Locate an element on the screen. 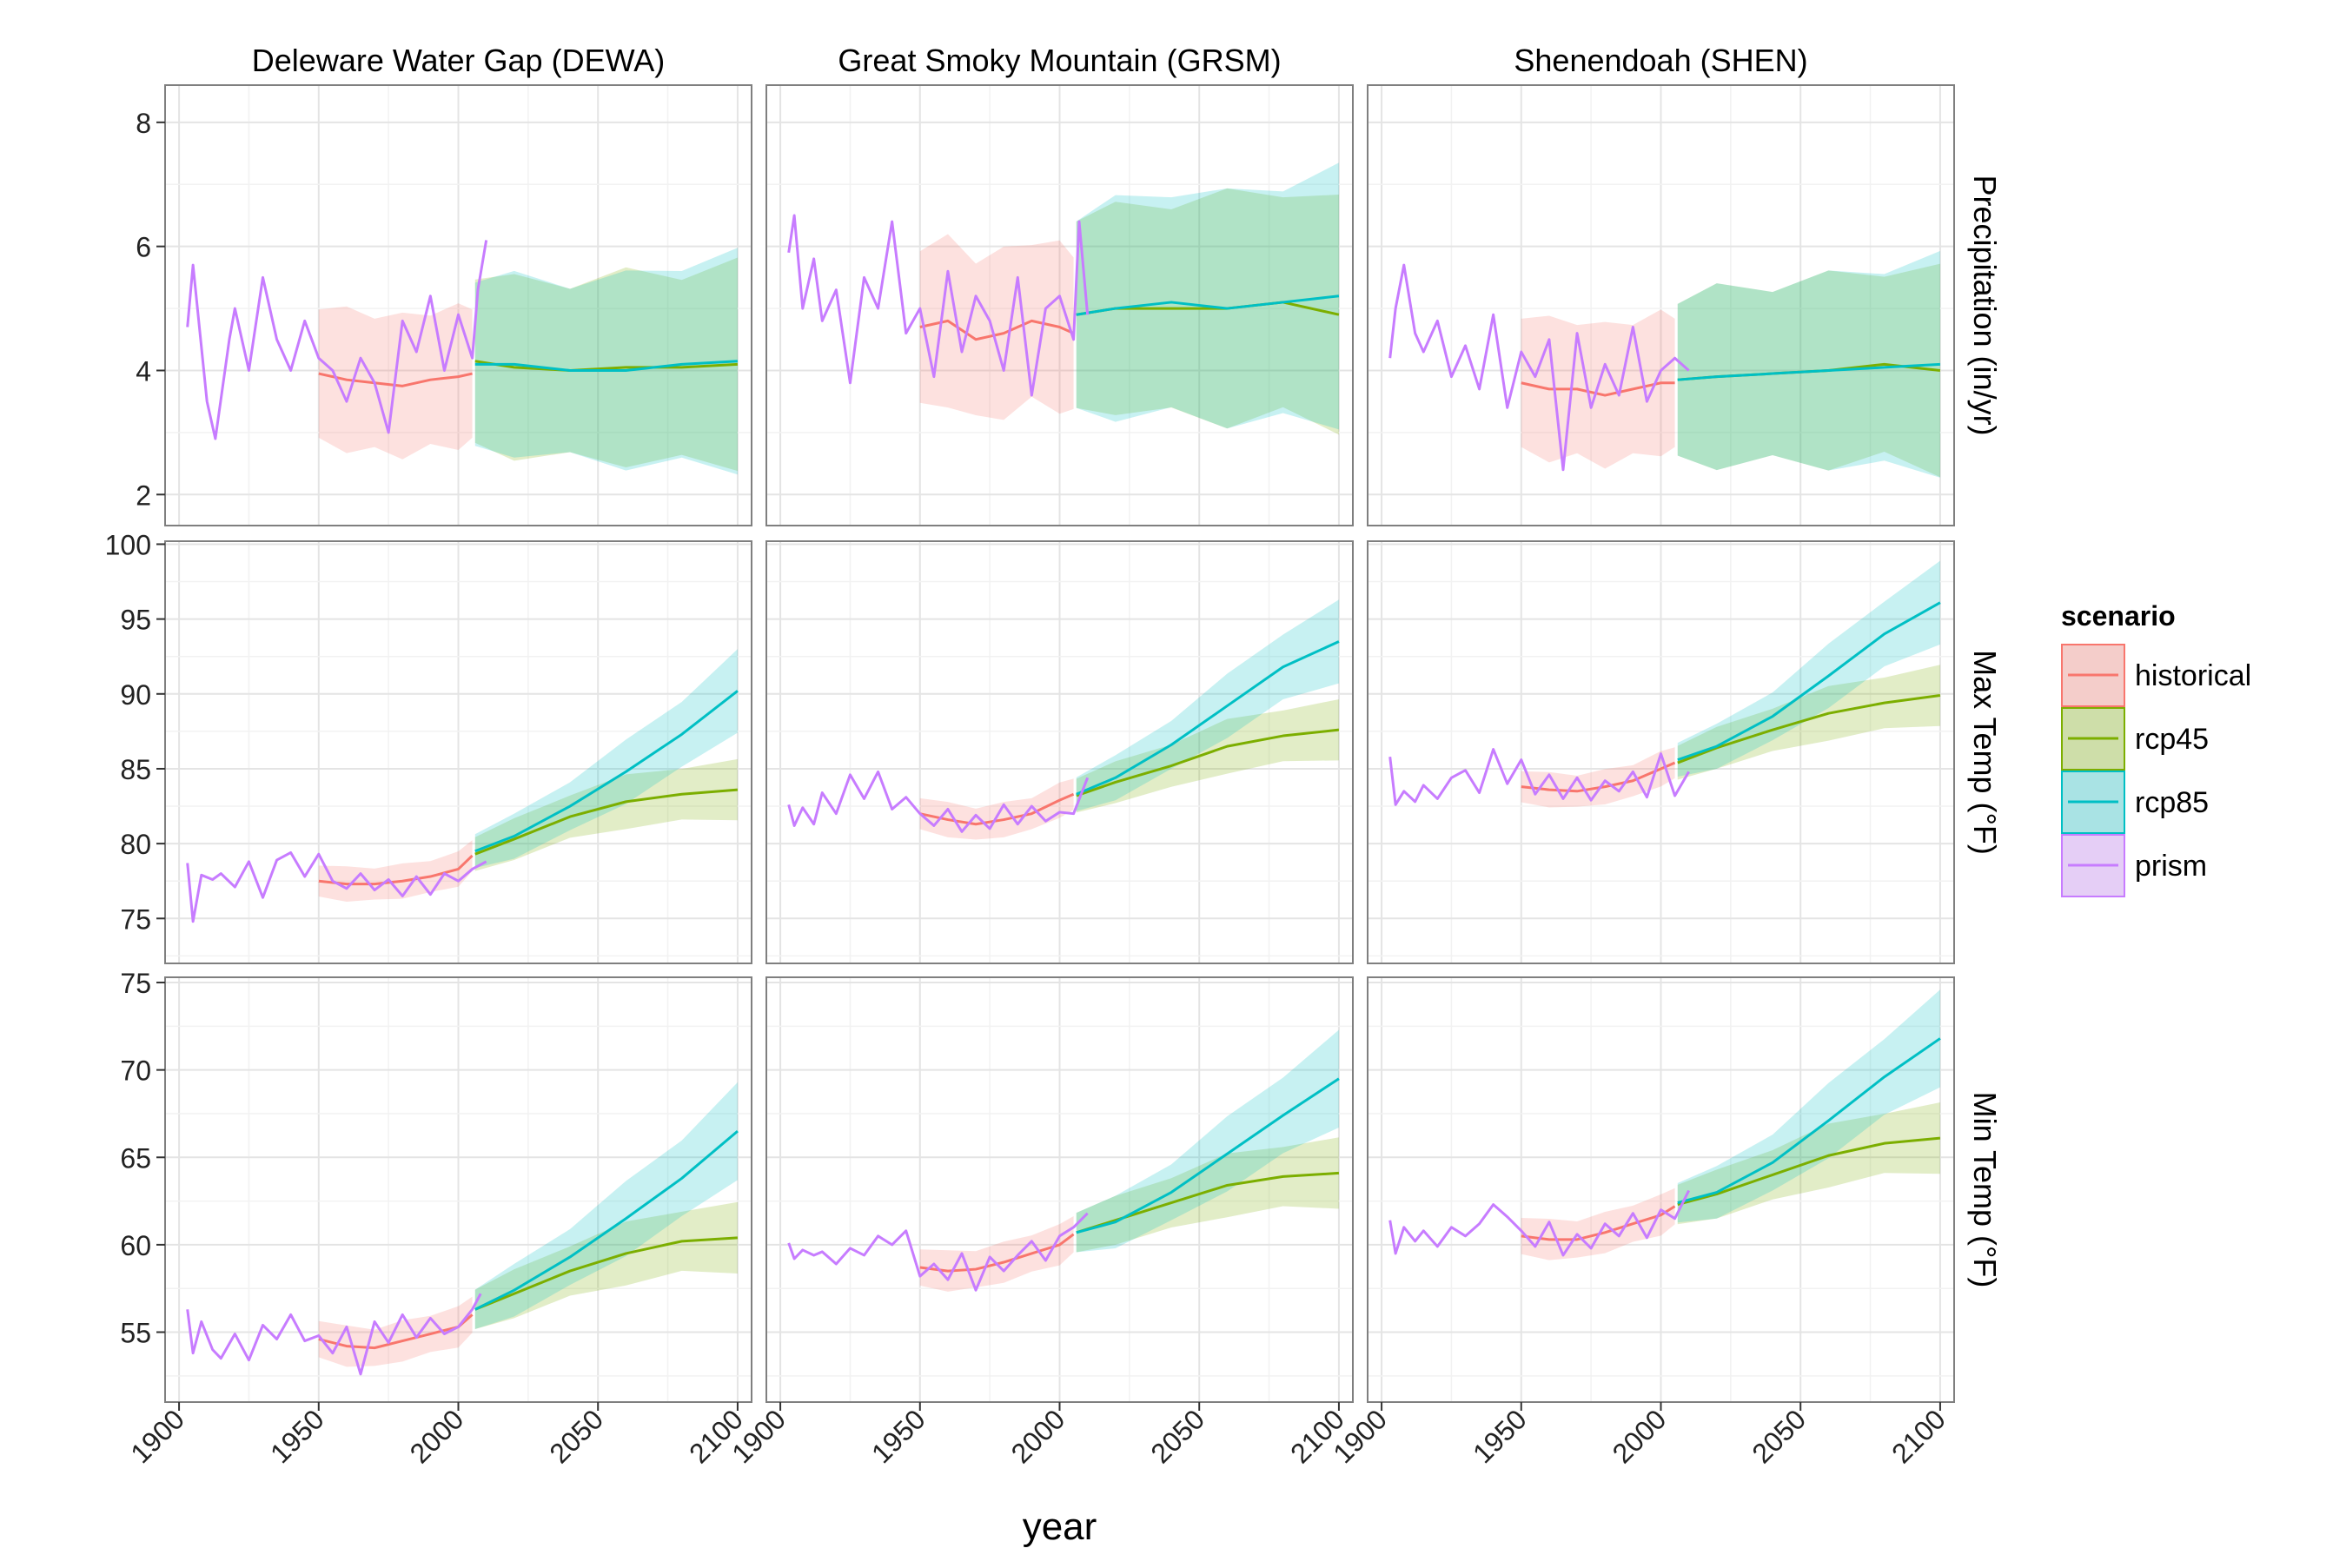 The height and width of the screenshot is (1568, 2346). y-tick-label: 75 is located at coordinates (135, 919).